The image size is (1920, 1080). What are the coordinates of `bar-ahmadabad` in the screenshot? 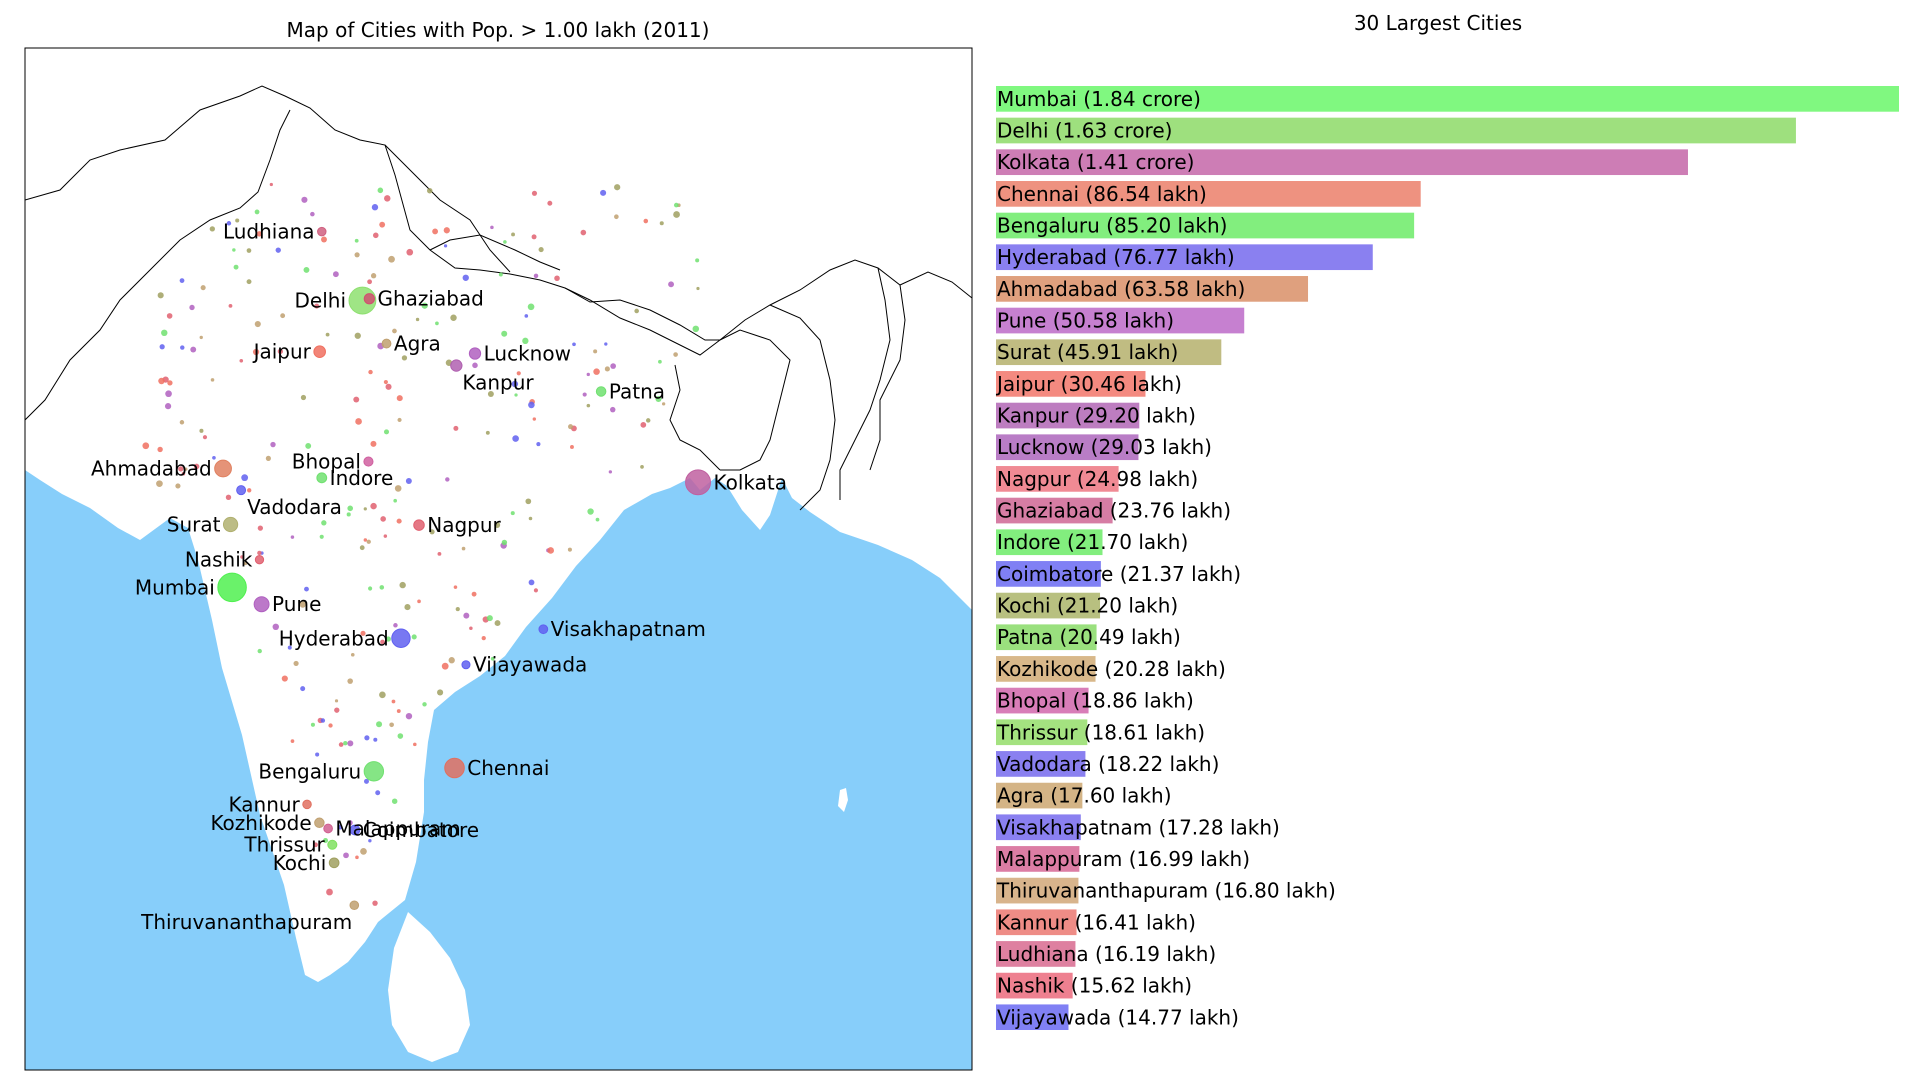 It's located at (1152, 289).